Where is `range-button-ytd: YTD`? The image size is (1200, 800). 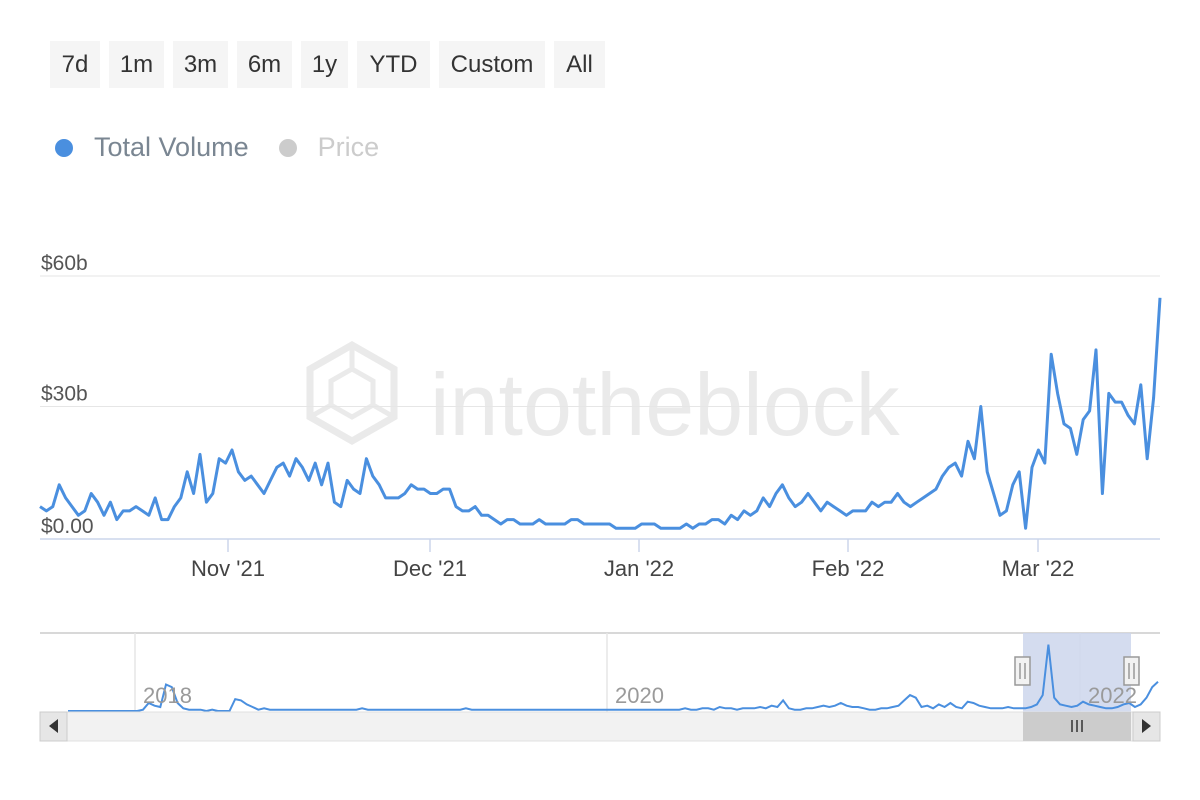 range-button-ytd: YTD is located at coordinates (393, 64).